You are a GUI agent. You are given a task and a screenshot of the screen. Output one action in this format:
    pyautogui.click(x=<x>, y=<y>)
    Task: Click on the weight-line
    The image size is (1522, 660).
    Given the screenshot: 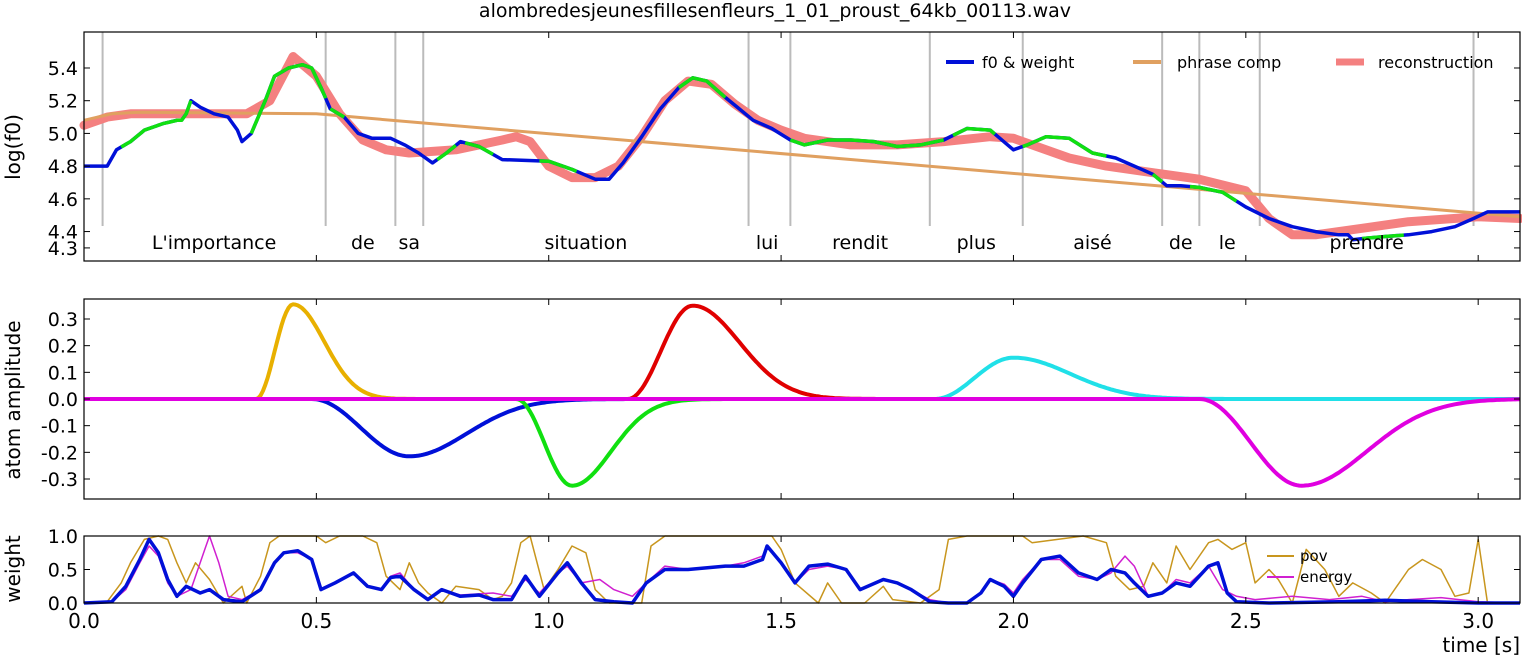 What is the action you would take?
    pyautogui.click(x=801, y=571)
    